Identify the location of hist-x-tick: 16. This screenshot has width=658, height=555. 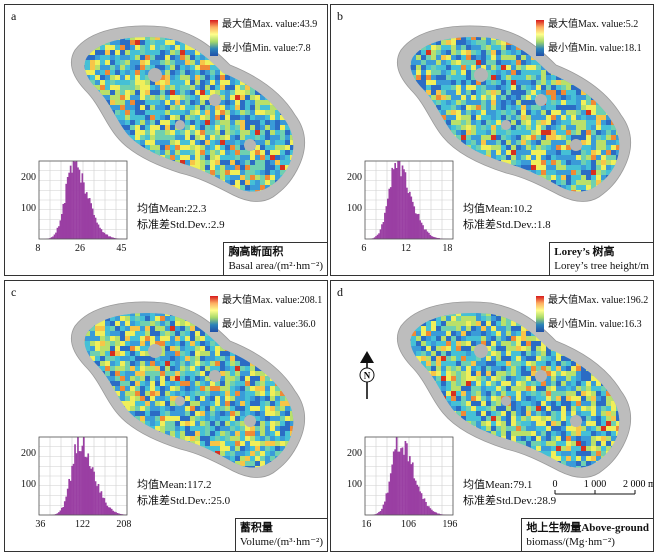
(366, 524).